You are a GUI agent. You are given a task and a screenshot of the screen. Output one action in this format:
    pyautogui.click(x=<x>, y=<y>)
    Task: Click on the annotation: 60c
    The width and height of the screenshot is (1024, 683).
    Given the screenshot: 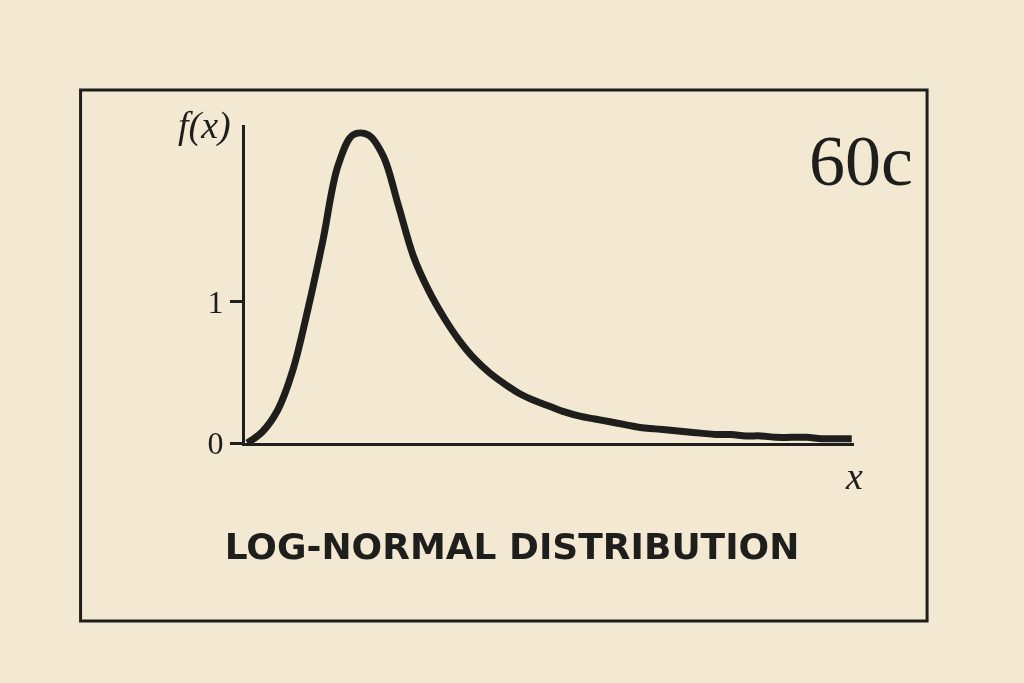 What is the action you would take?
    pyautogui.click(x=861, y=161)
    